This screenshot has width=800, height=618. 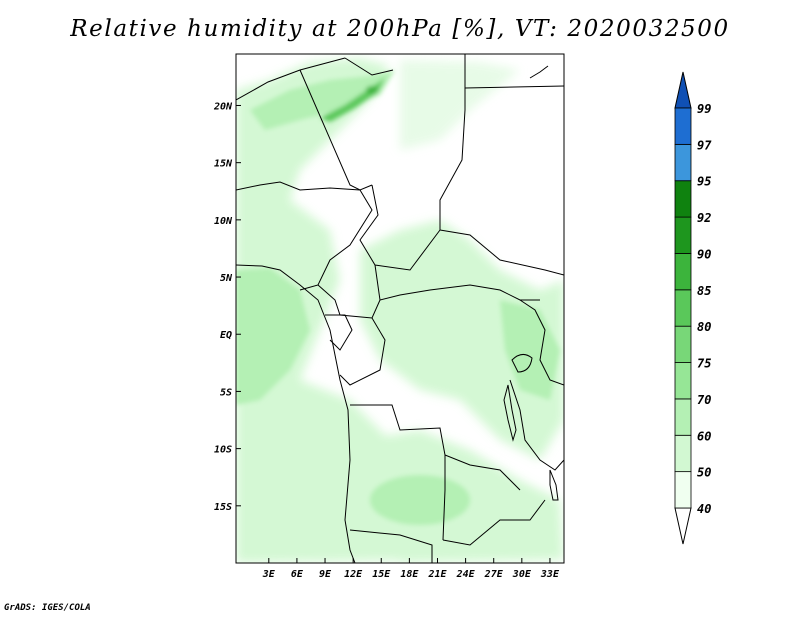 What do you see at coordinates (223, 507) in the screenshot?
I see `lat-tick-label: 15S` at bounding box center [223, 507].